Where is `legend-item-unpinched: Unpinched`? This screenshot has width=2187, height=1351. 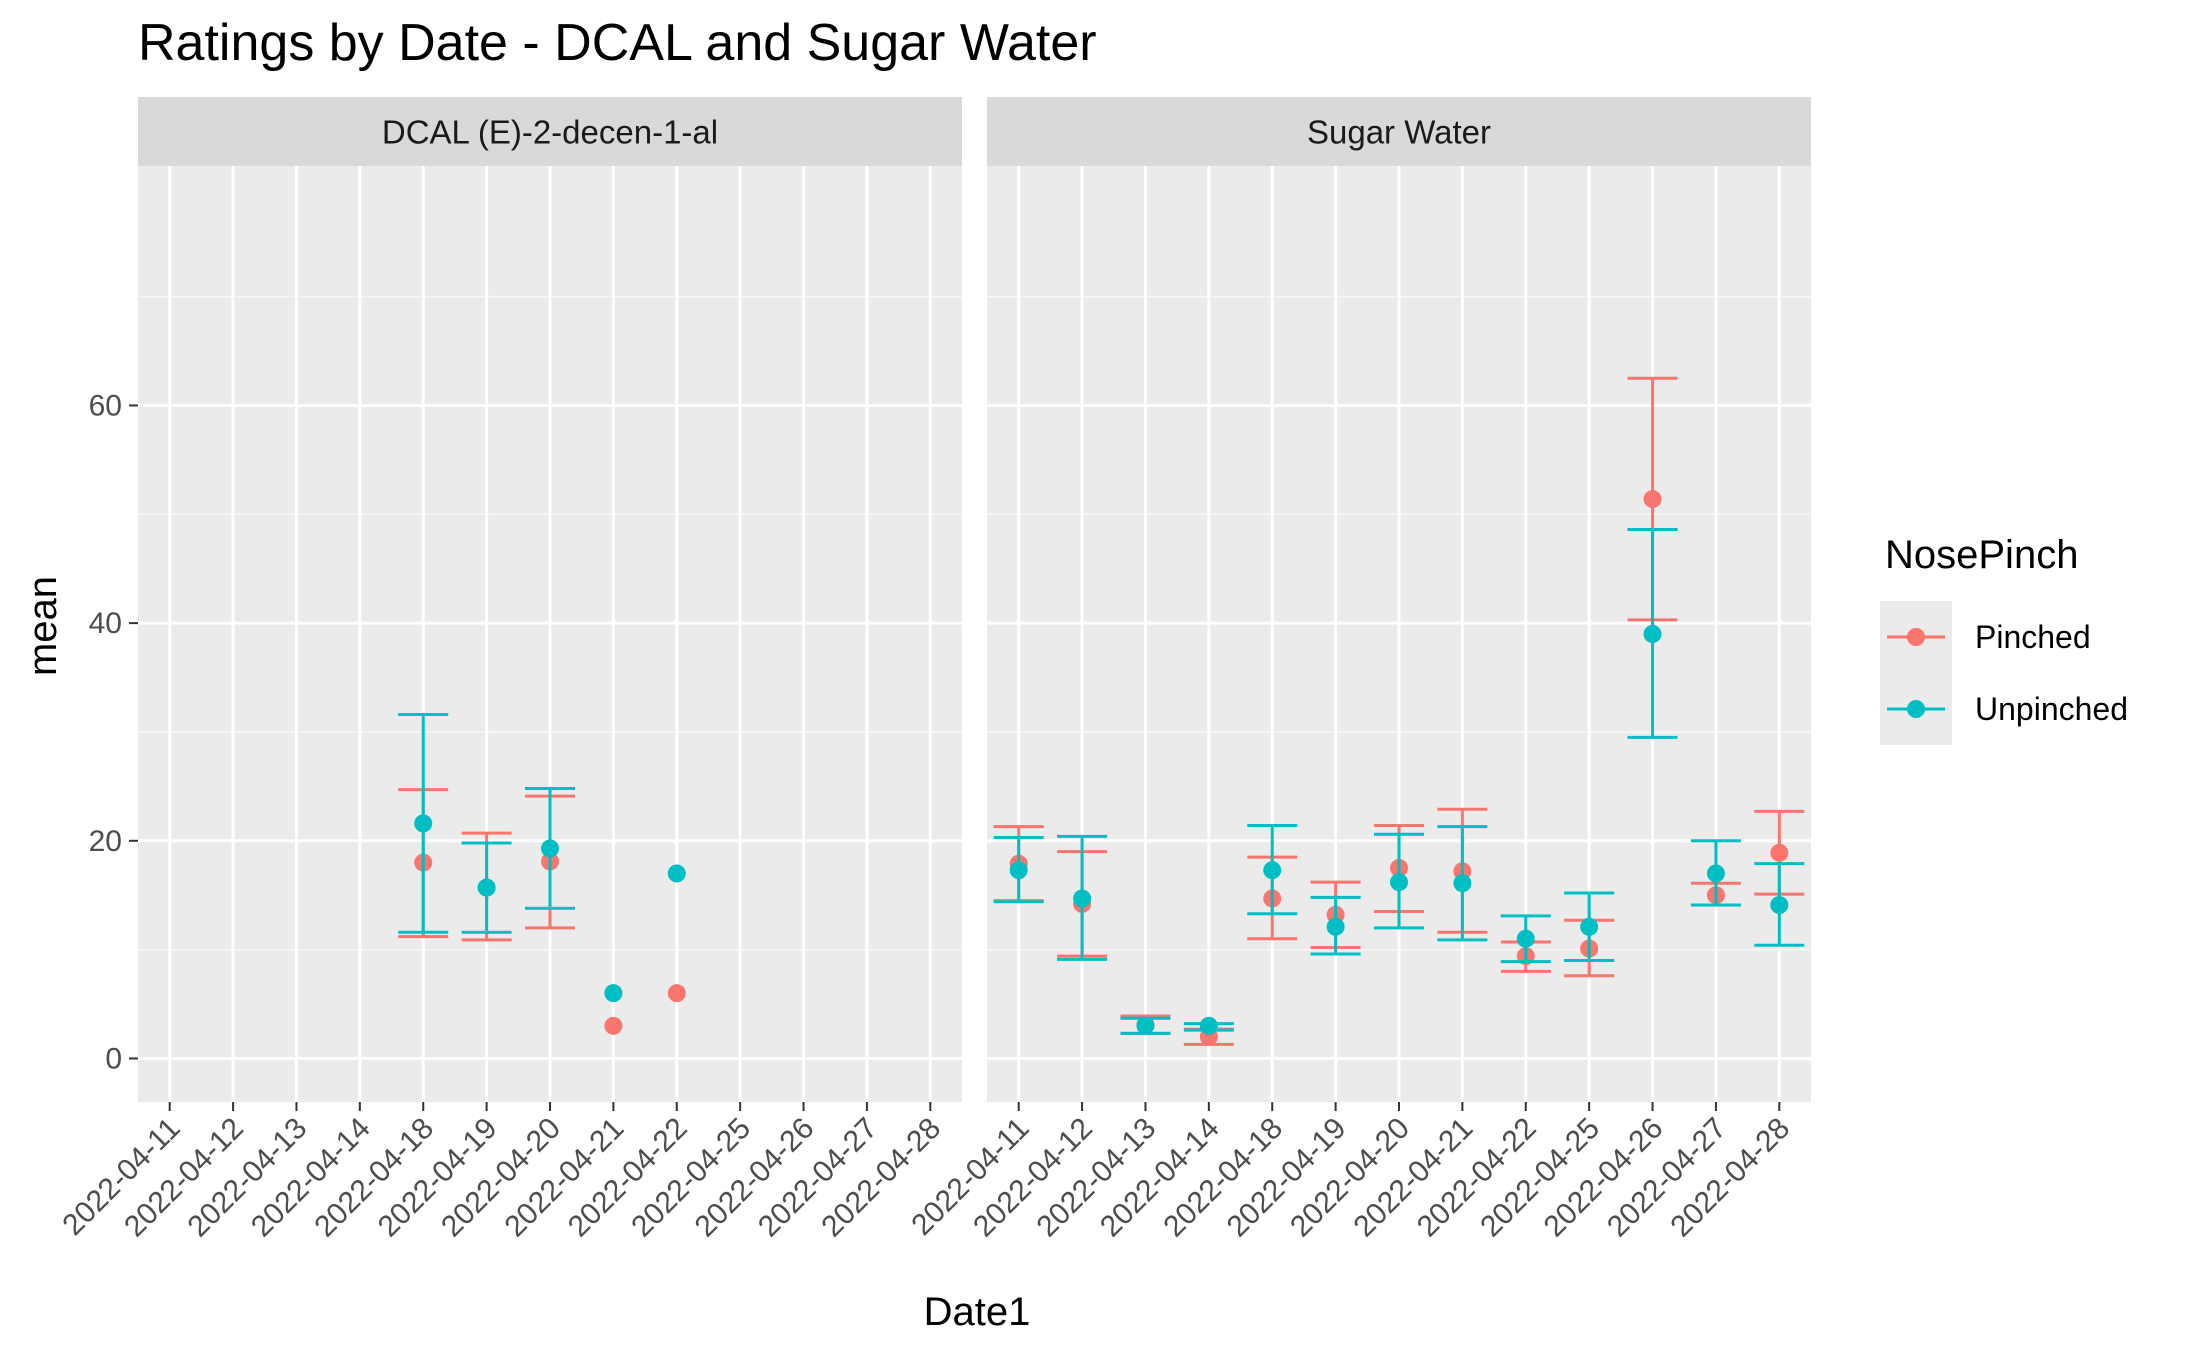 legend-item-unpinched: Unpinched is located at coordinates (2004, 709).